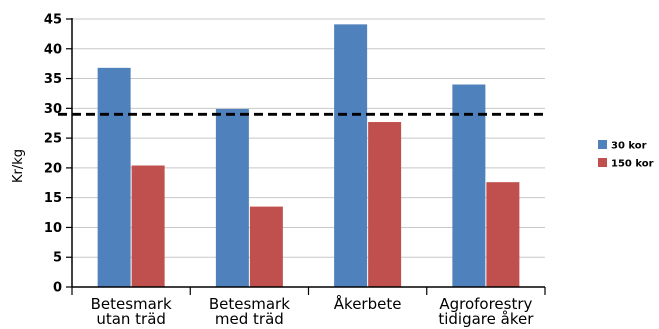 Image resolution: width=659 pixels, height=329 pixels. I want to click on x-tick-label: Åkerbete, so click(368, 303).